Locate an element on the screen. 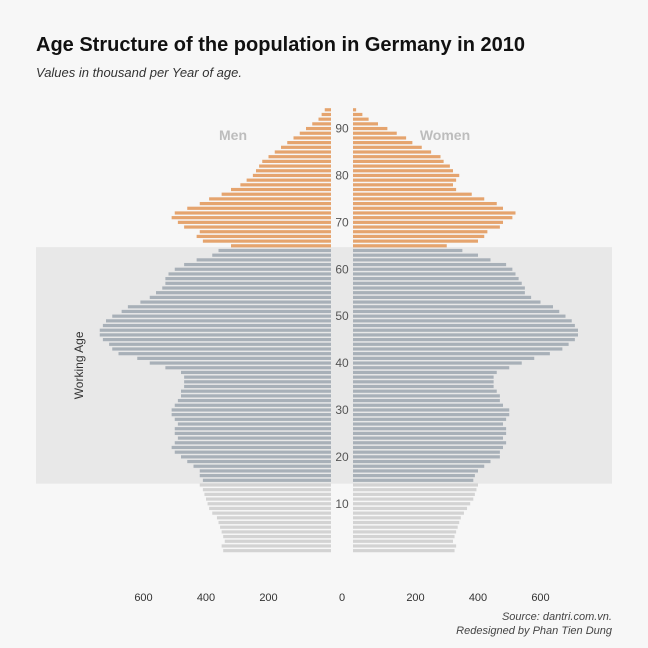 Image resolution: width=648 pixels, height=648 pixels. age-tick-80: 80 is located at coordinates (342, 175).